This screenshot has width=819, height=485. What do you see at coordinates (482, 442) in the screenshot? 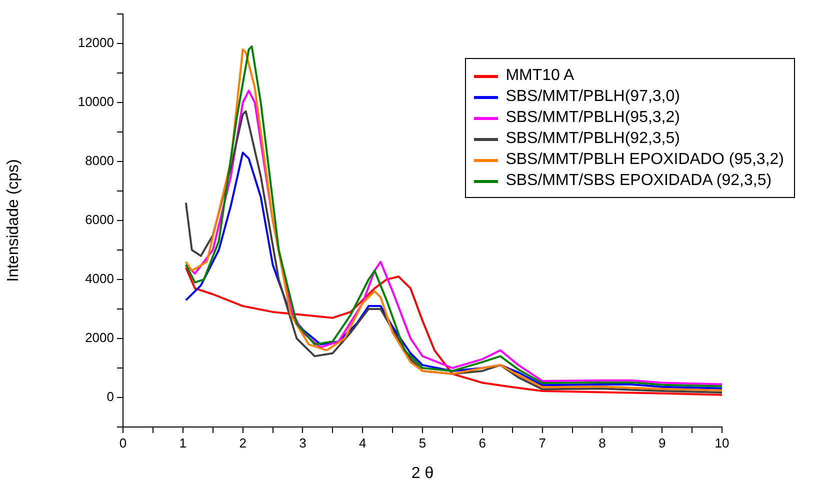
I see `x-tick-label: 6` at bounding box center [482, 442].